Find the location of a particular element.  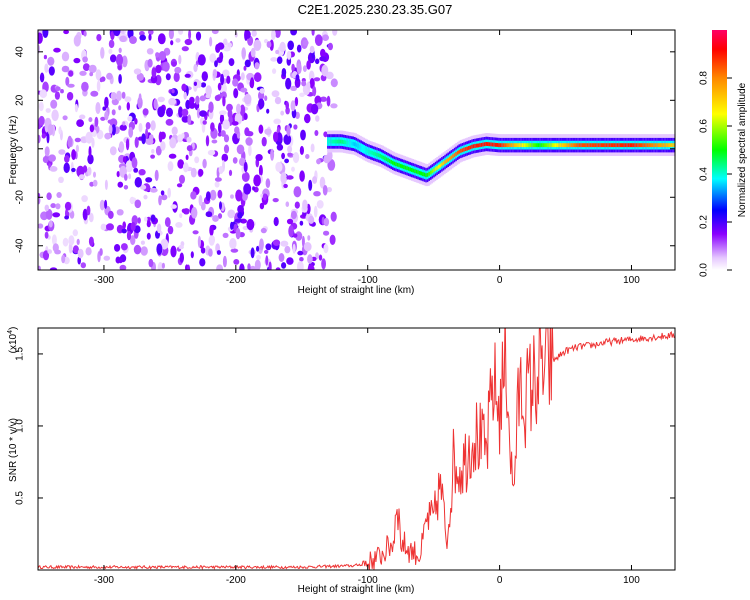

colorbar-tick-label: 0.8 is located at coordinates (704, 78).